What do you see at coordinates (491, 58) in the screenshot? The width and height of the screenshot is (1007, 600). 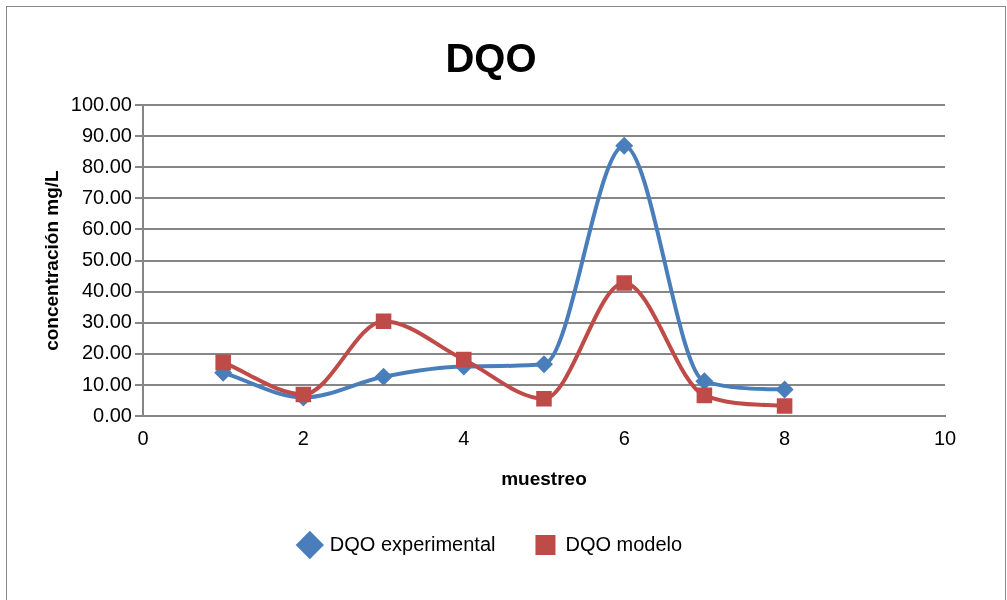 I see `chart-title: DQO` at bounding box center [491, 58].